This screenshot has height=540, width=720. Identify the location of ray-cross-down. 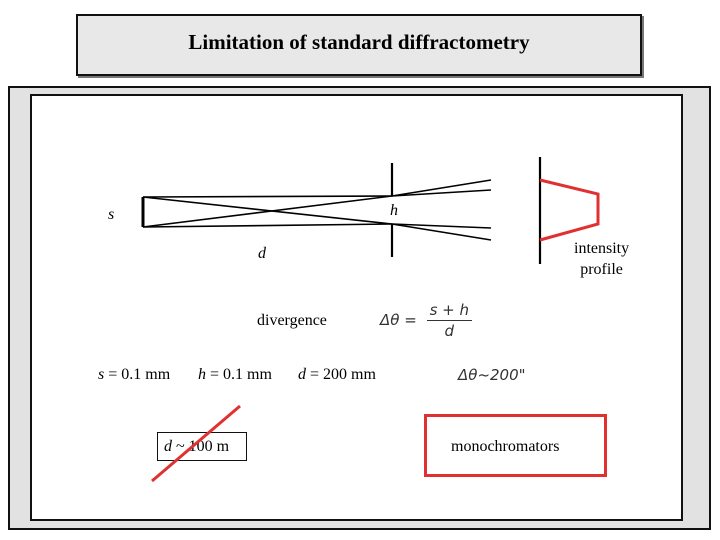
(267, 210).